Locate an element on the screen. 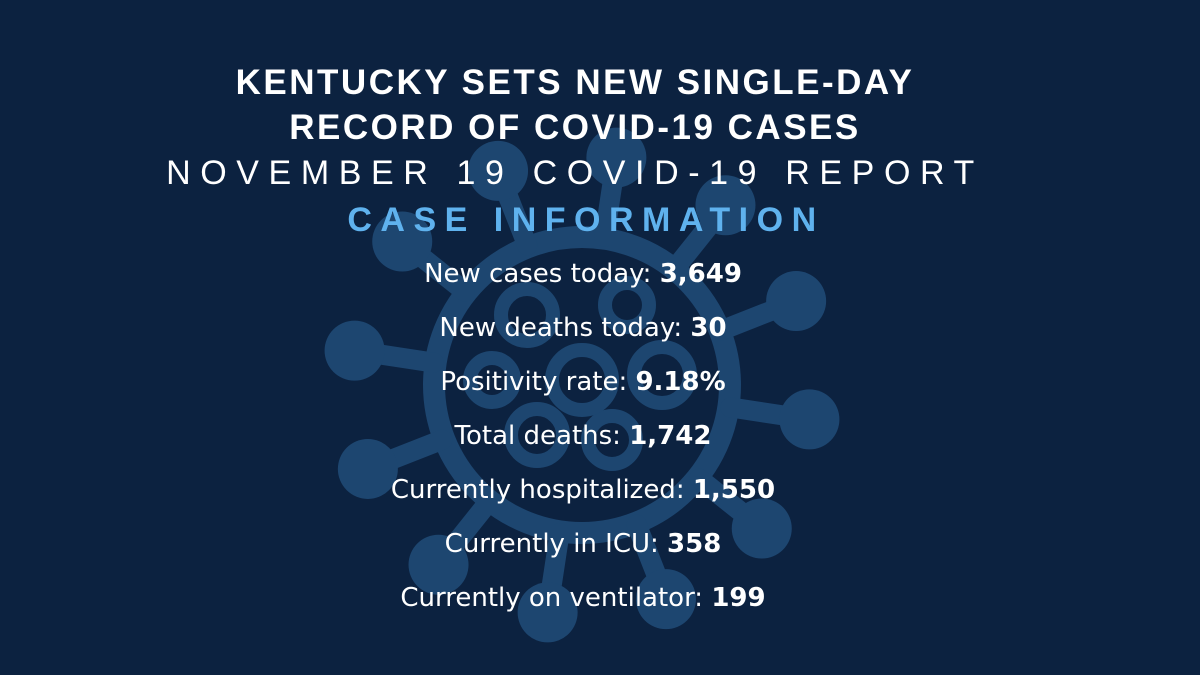 This screenshot has width=1200, height=675. stat-ventilator: Currently on ventilator: 199 is located at coordinates (583, 598).